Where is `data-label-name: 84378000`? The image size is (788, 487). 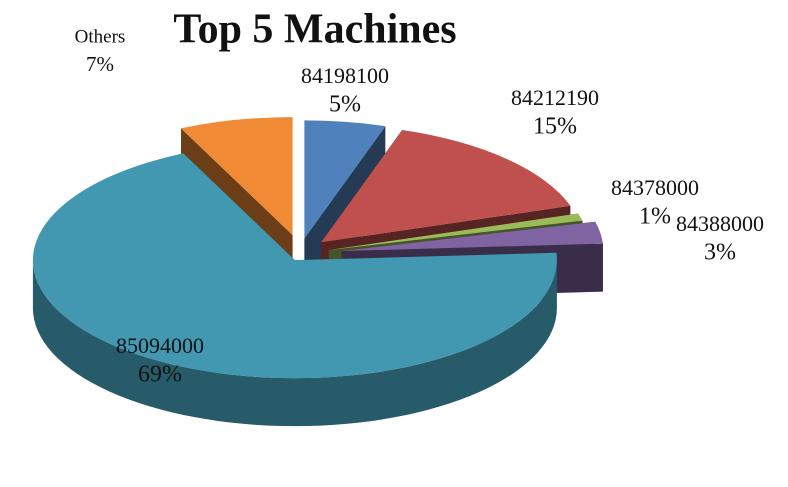
data-label-name: 84378000 is located at coordinates (655, 187).